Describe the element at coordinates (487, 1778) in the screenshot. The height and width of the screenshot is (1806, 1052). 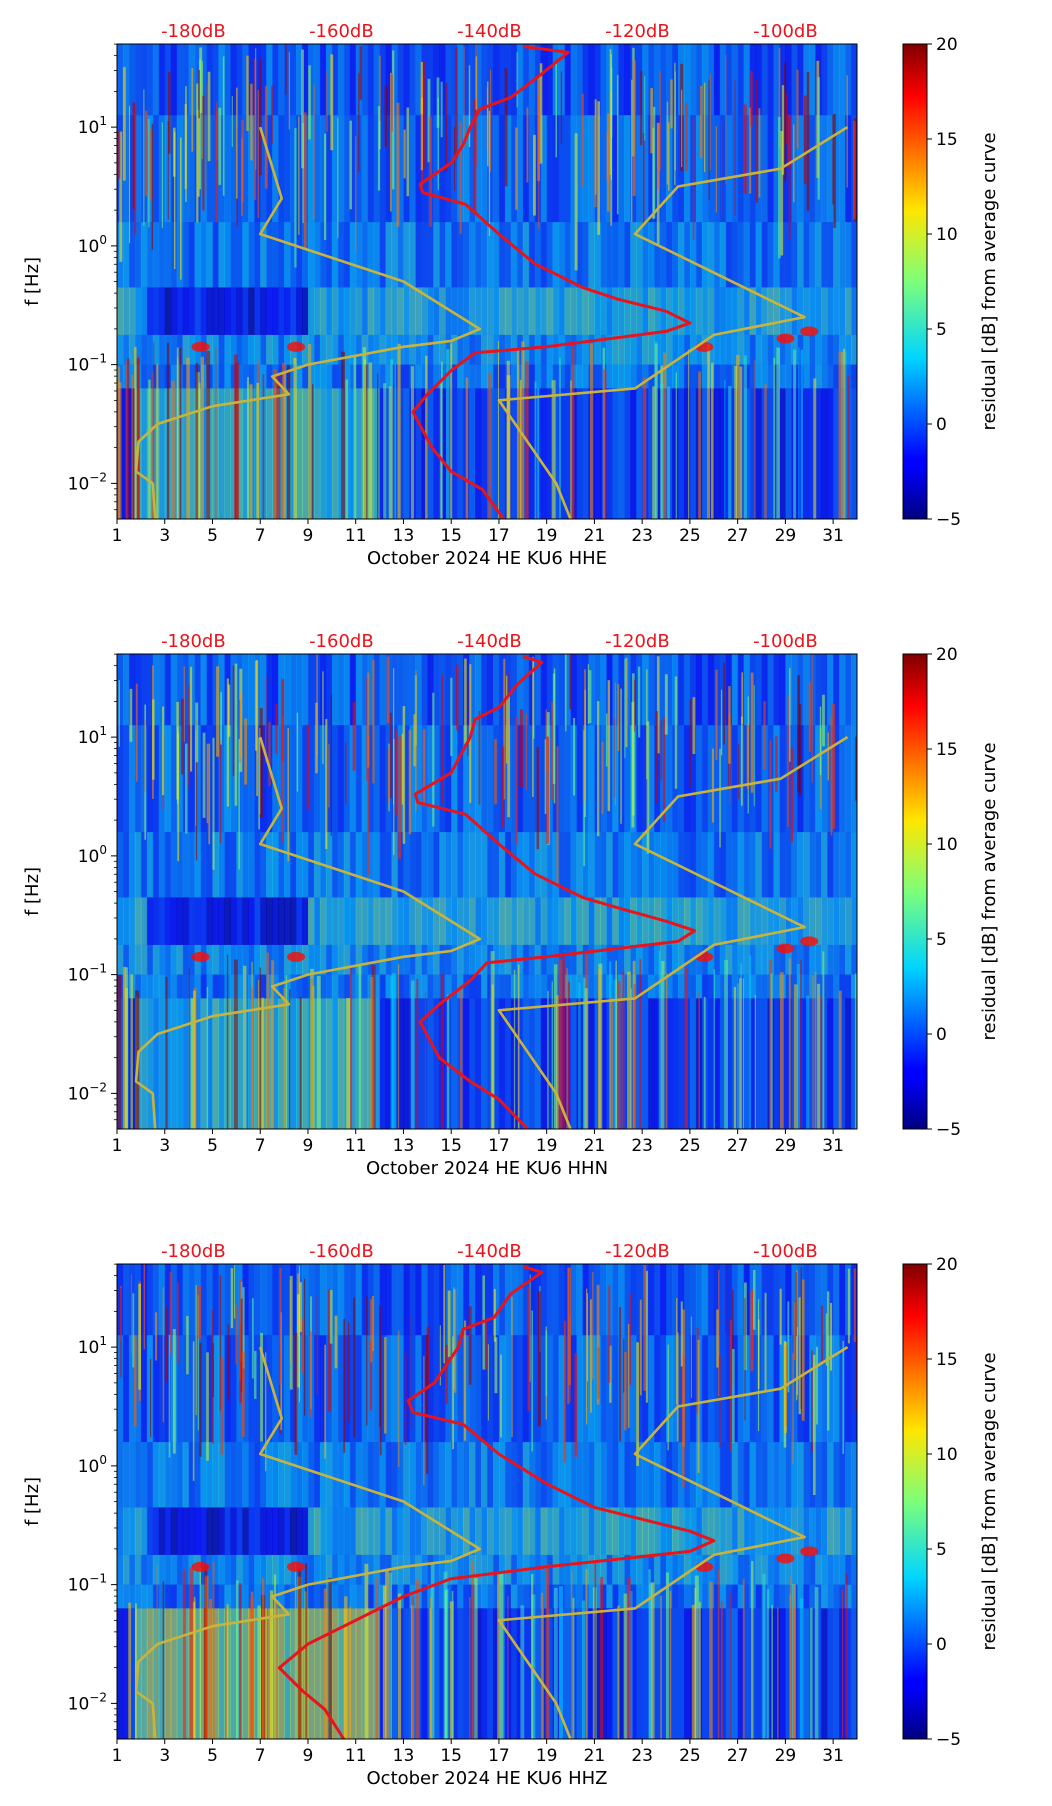
I see `x-axis-label: October 2024 HE KU6 HHZ` at that location.